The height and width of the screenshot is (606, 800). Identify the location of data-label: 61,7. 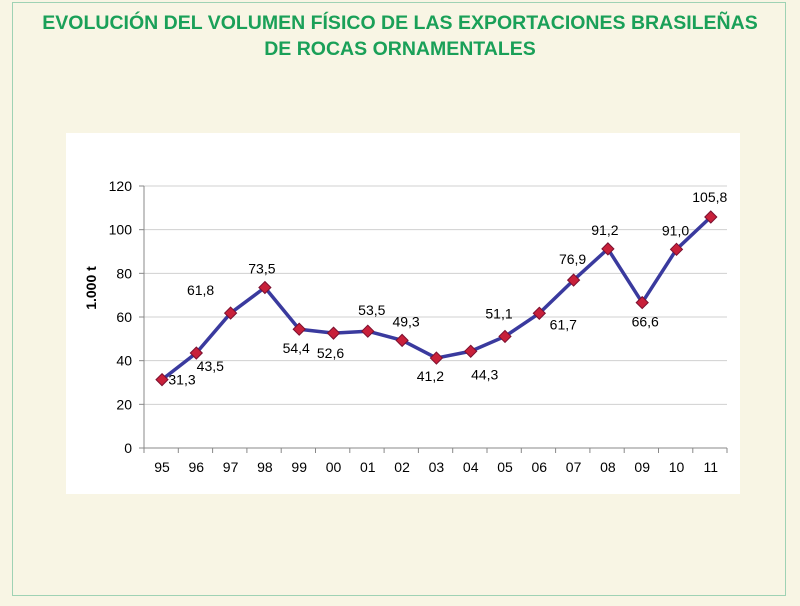
(563, 324).